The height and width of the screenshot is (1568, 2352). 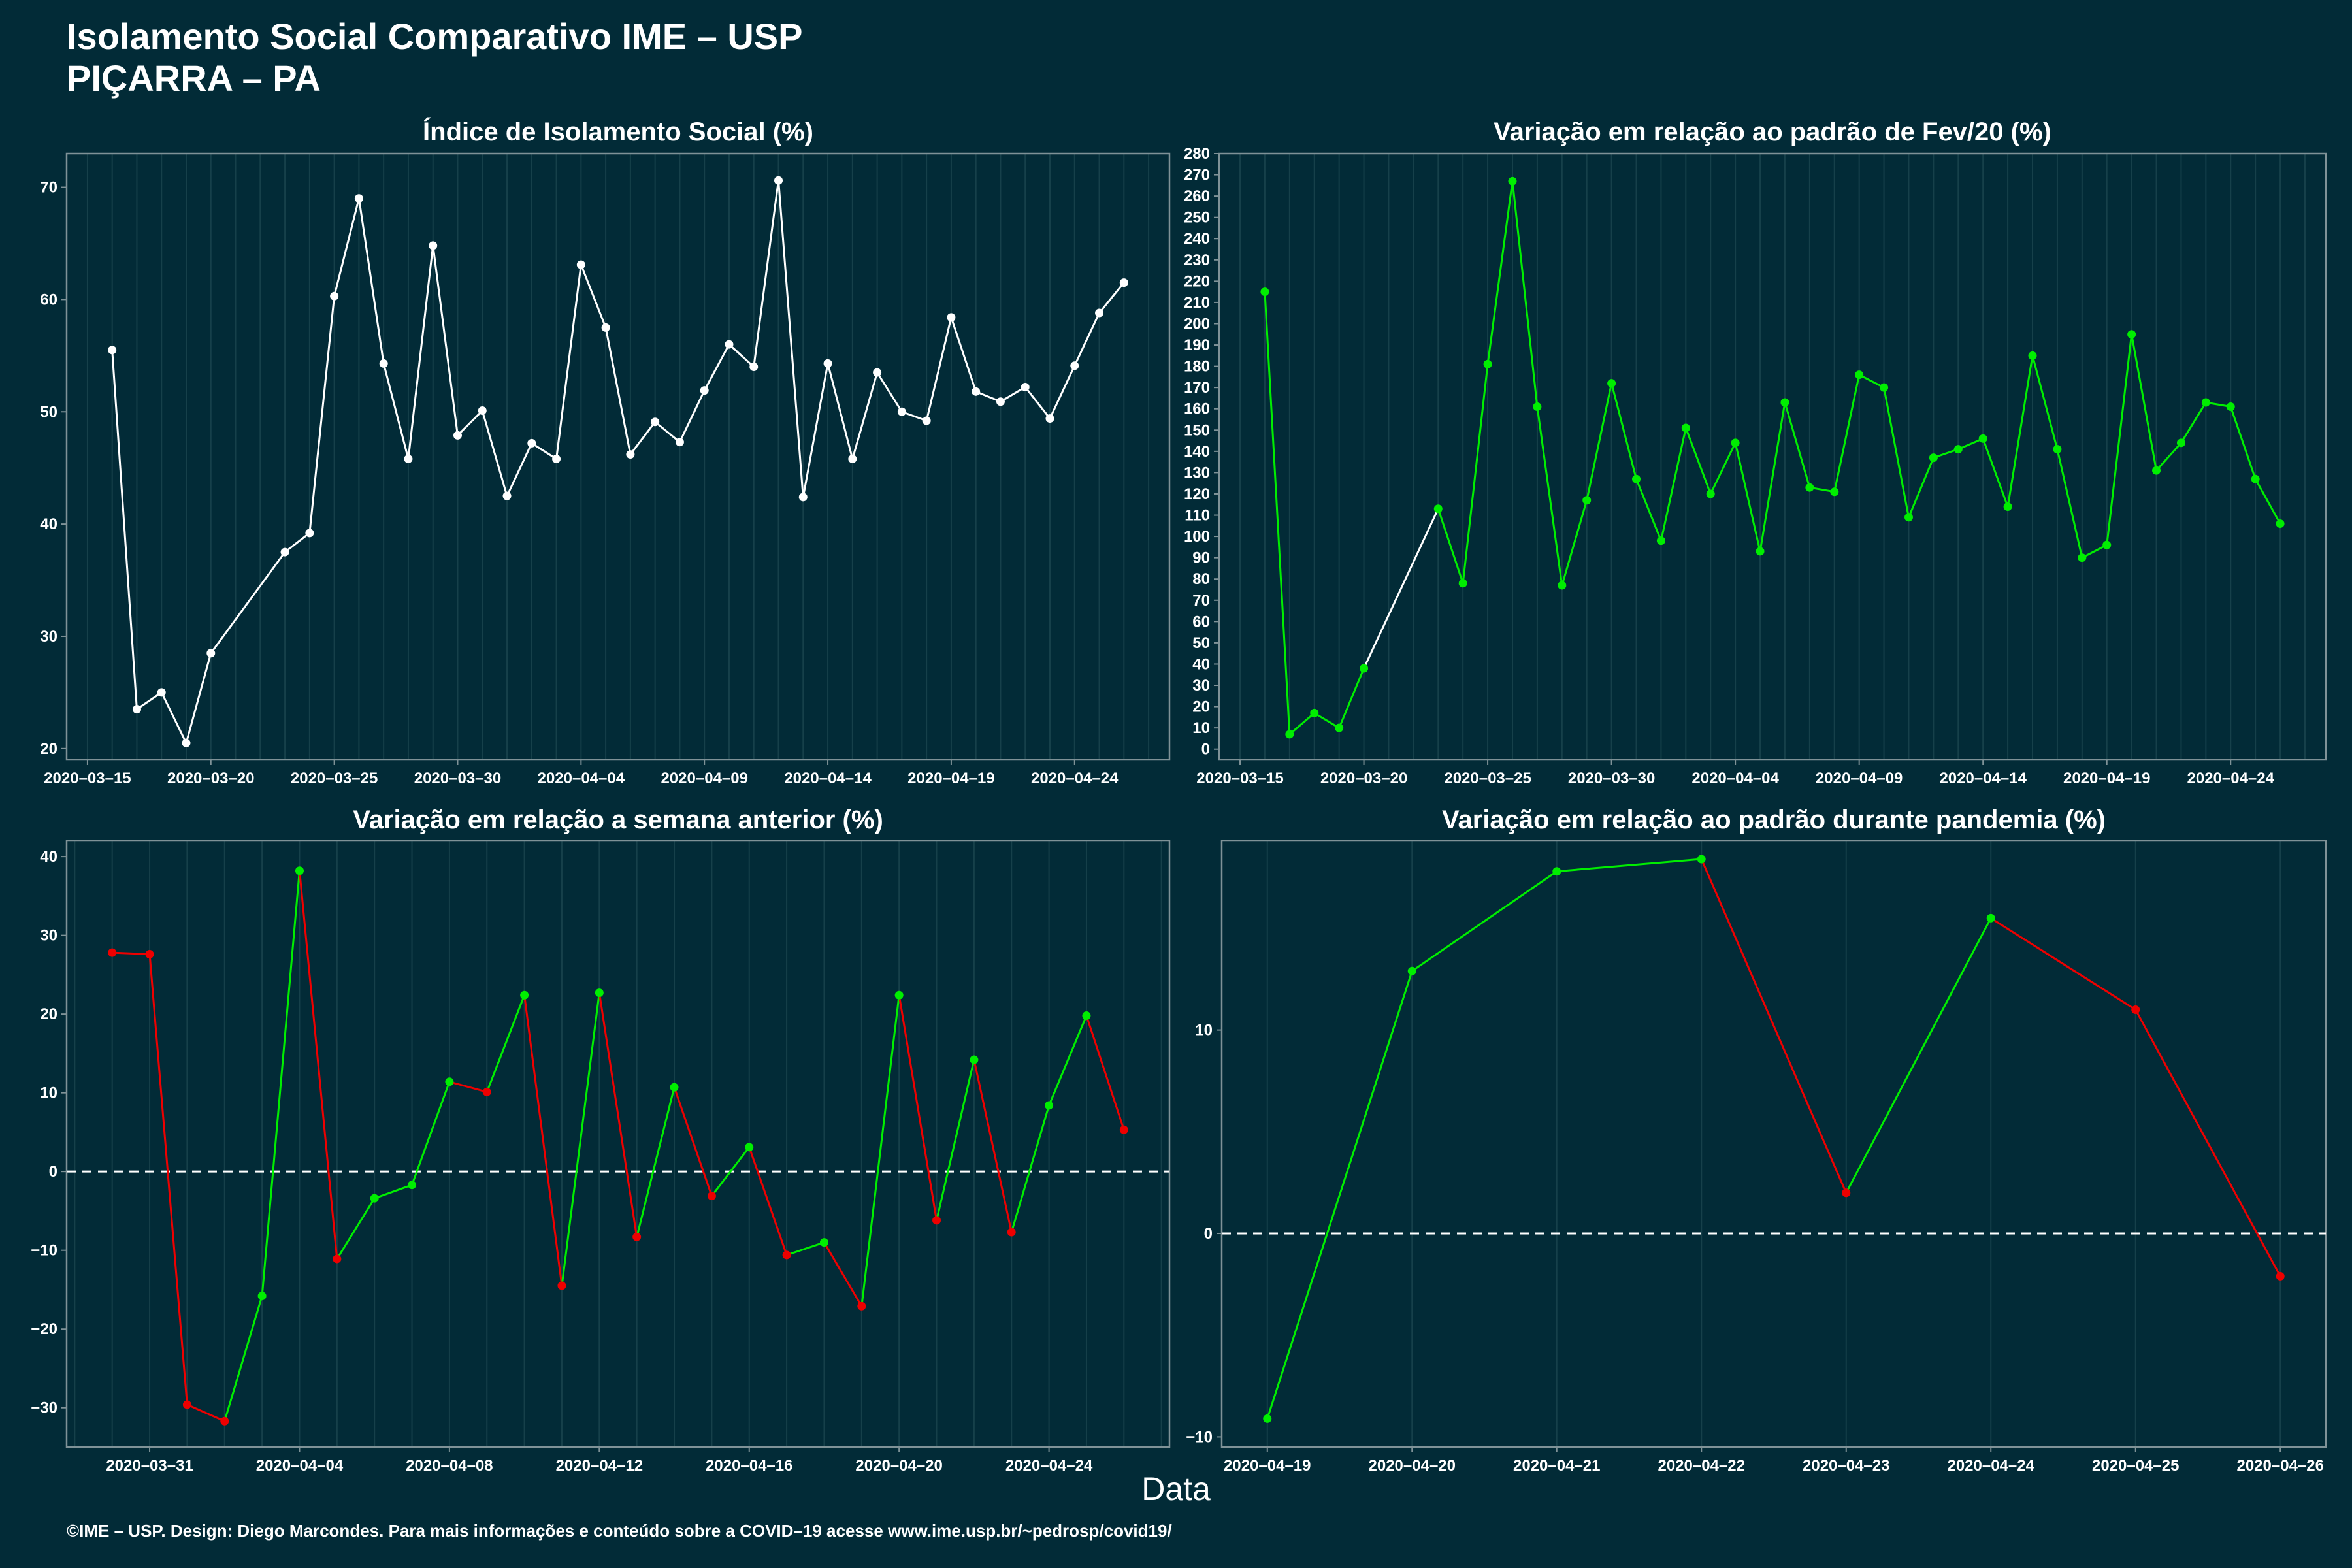 What do you see at coordinates (1859, 778) in the screenshot?
I see `x-tick-label: 2020–04–09` at bounding box center [1859, 778].